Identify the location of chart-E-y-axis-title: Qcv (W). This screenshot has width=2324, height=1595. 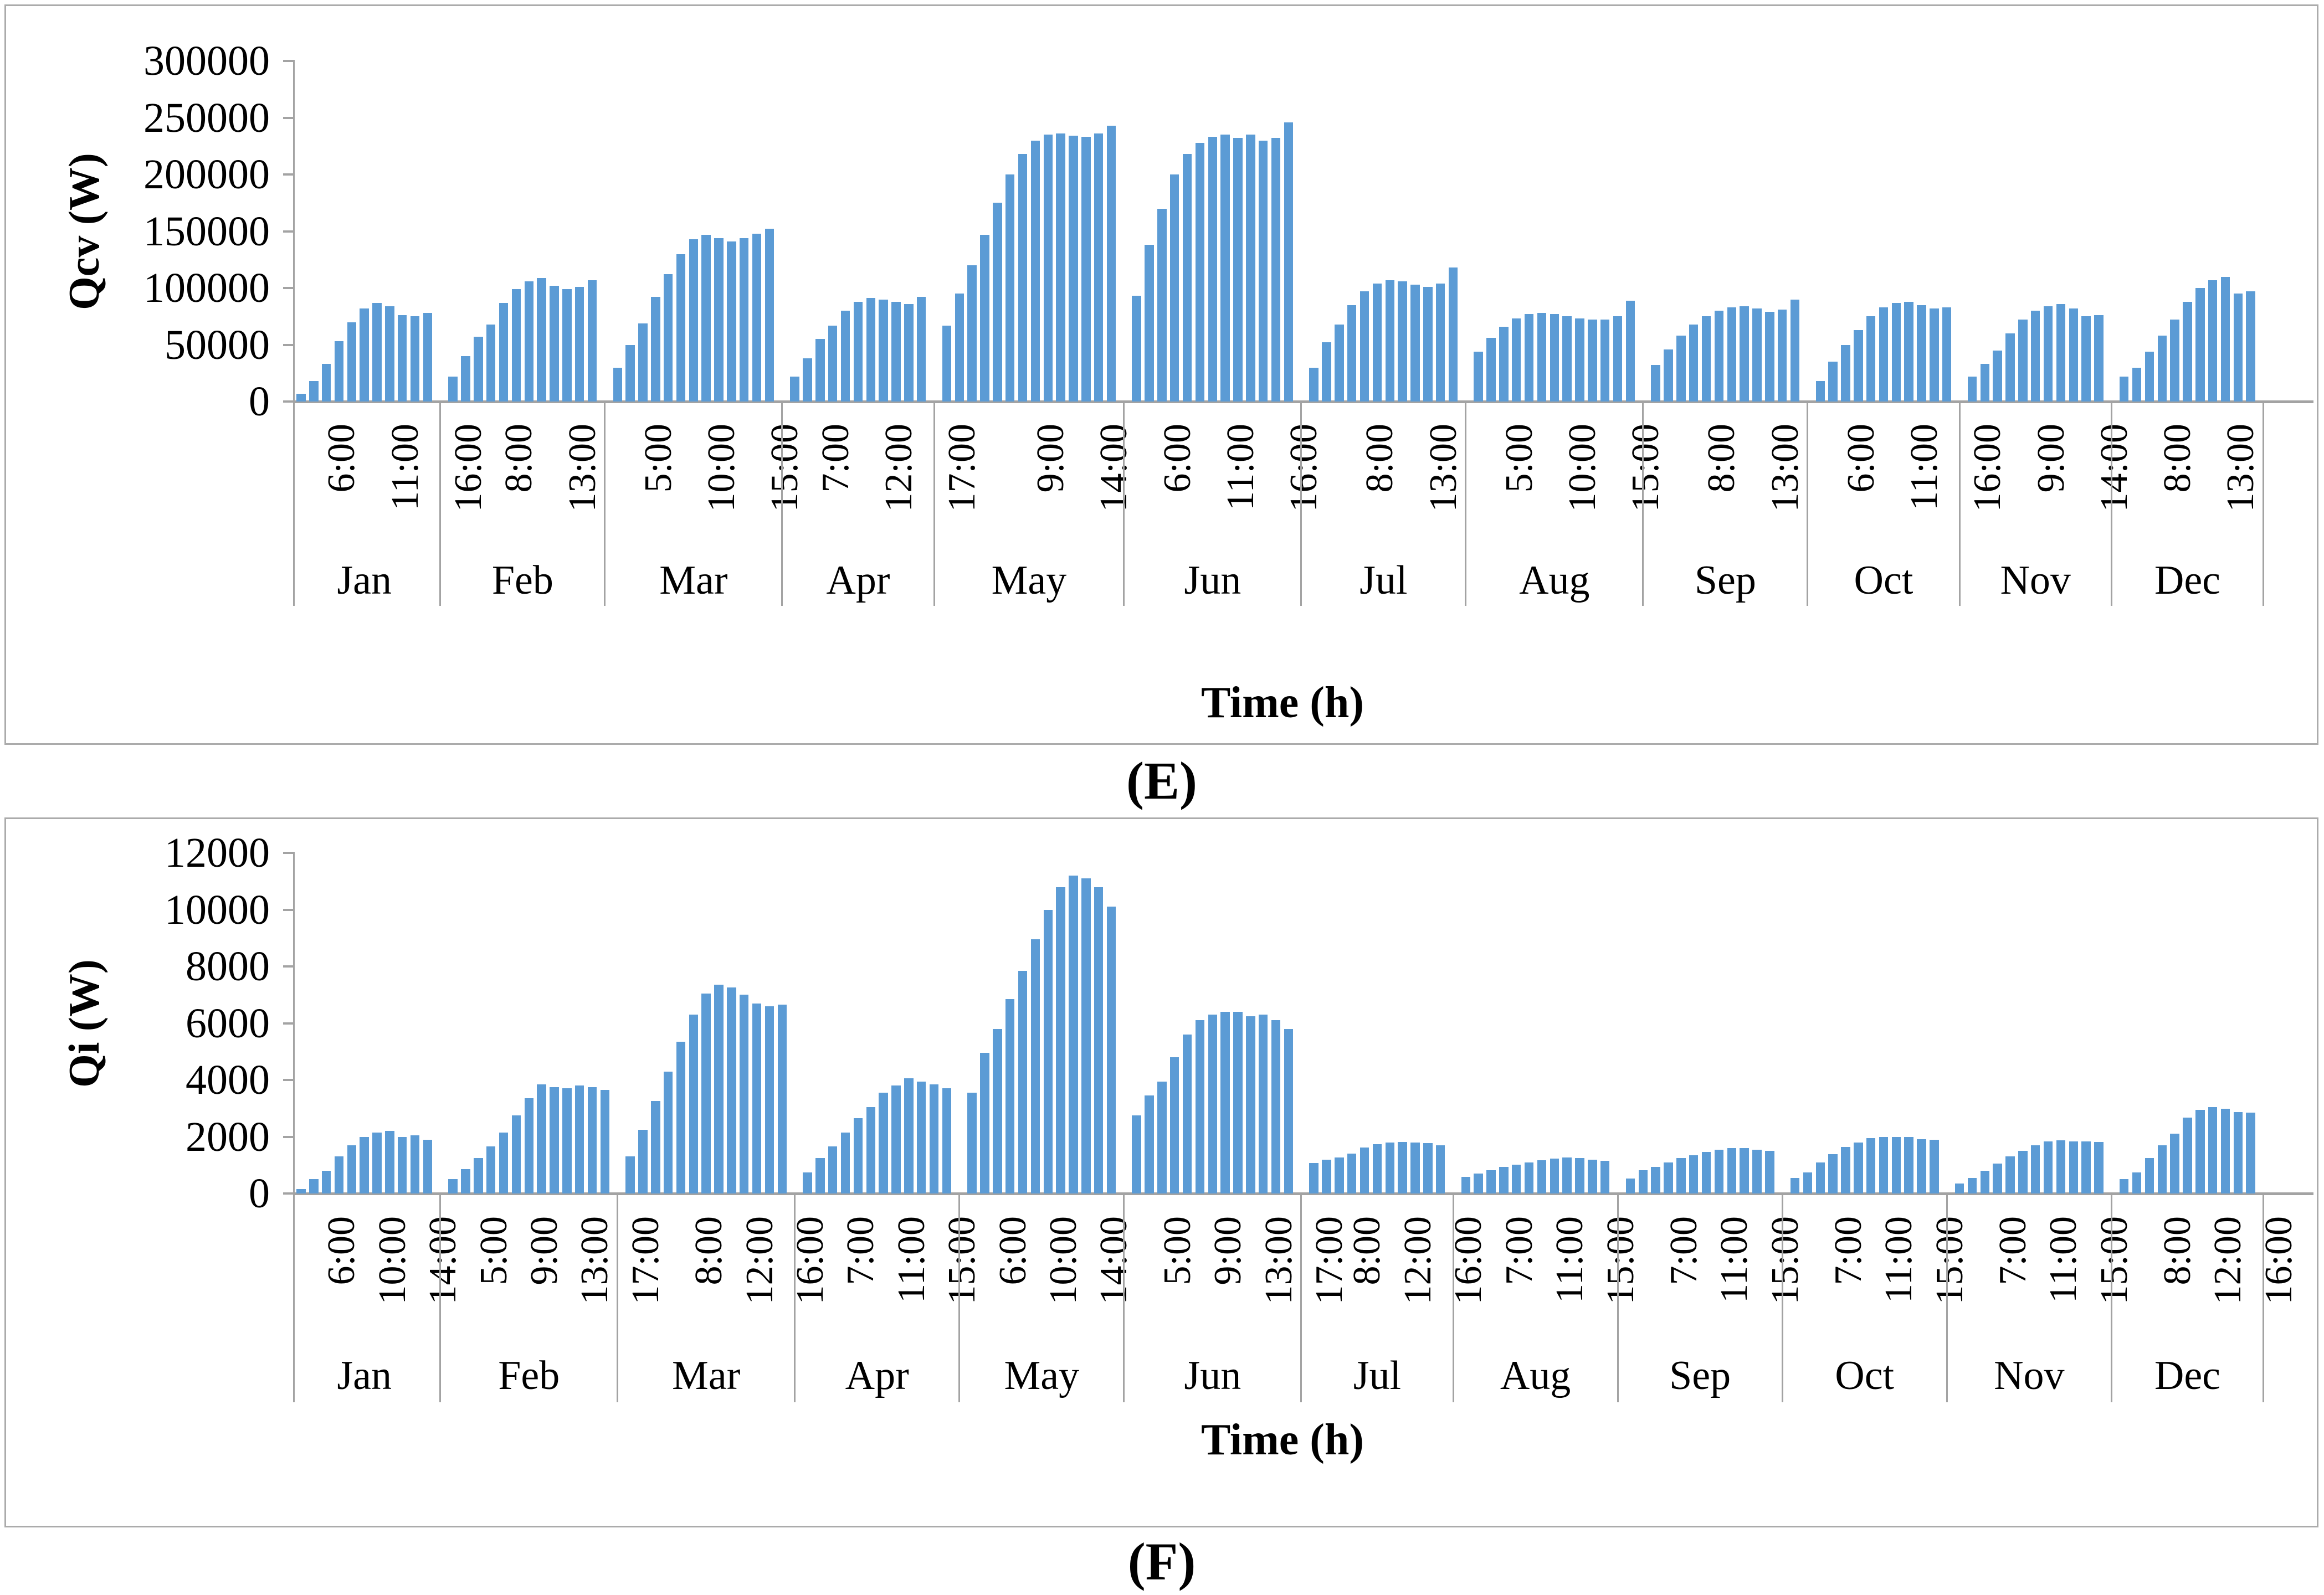
(84, 231).